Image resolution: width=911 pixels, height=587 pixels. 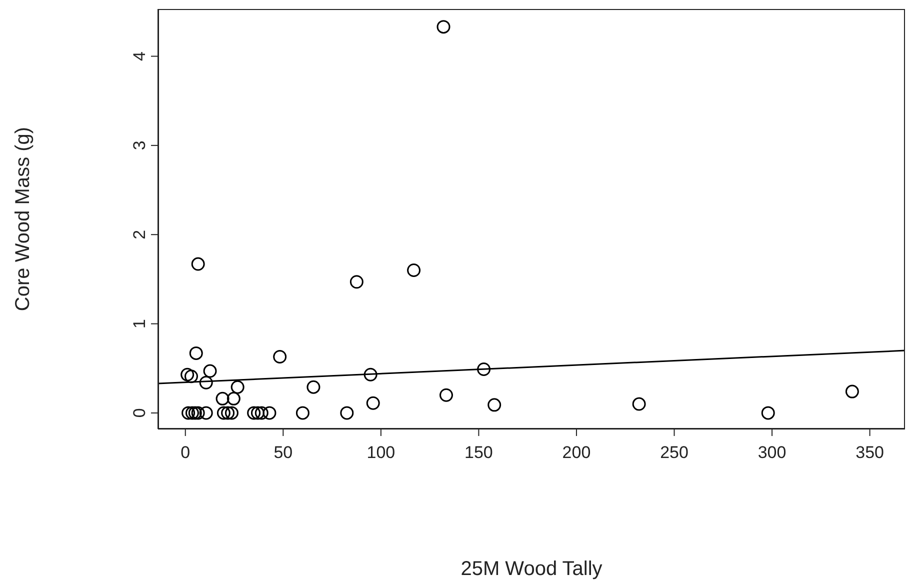 I want to click on x-tick-label: 250, so click(x=674, y=452).